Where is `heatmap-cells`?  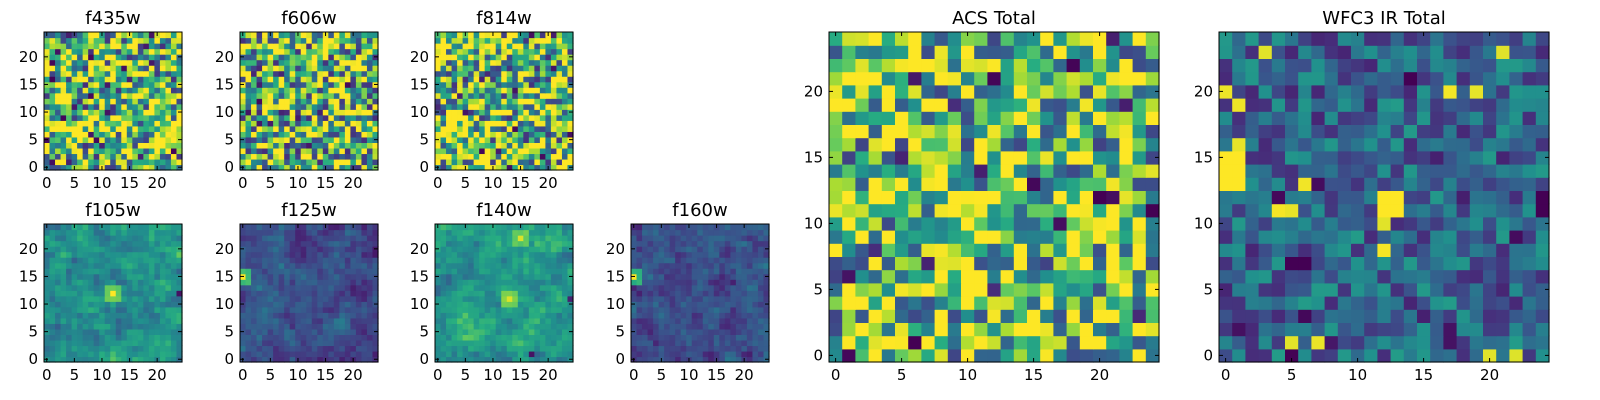 heatmap-cells is located at coordinates (700, 293).